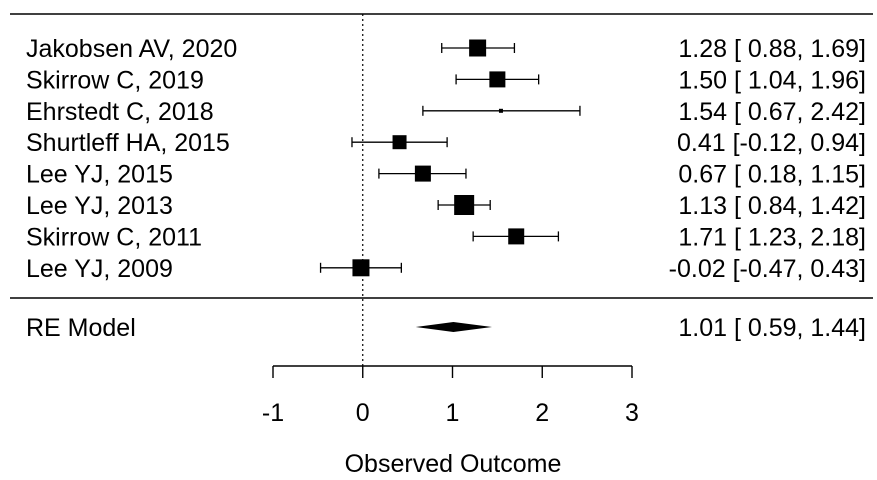 The width and height of the screenshot is (877, 480). Describe the element at coordinates (453, 413) in the screenshot. I see `x-tick-label: 1` at that location.